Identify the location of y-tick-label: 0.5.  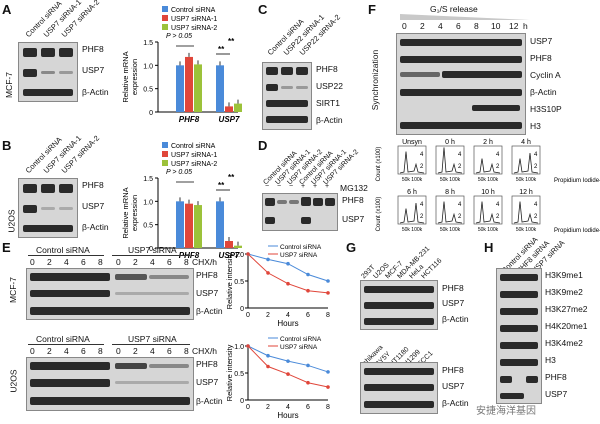
(239, 282).